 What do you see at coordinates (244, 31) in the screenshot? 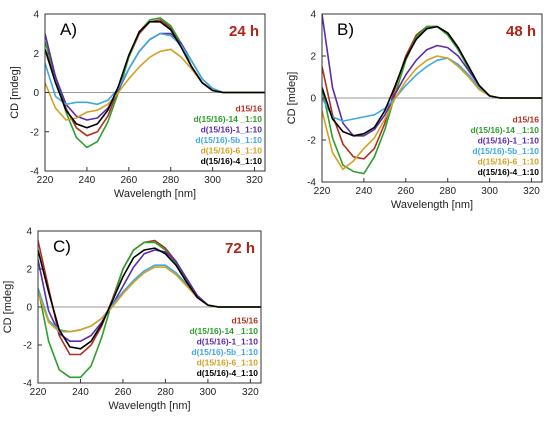
I see `time-label: 24 h` at bounding box center [244, 31].